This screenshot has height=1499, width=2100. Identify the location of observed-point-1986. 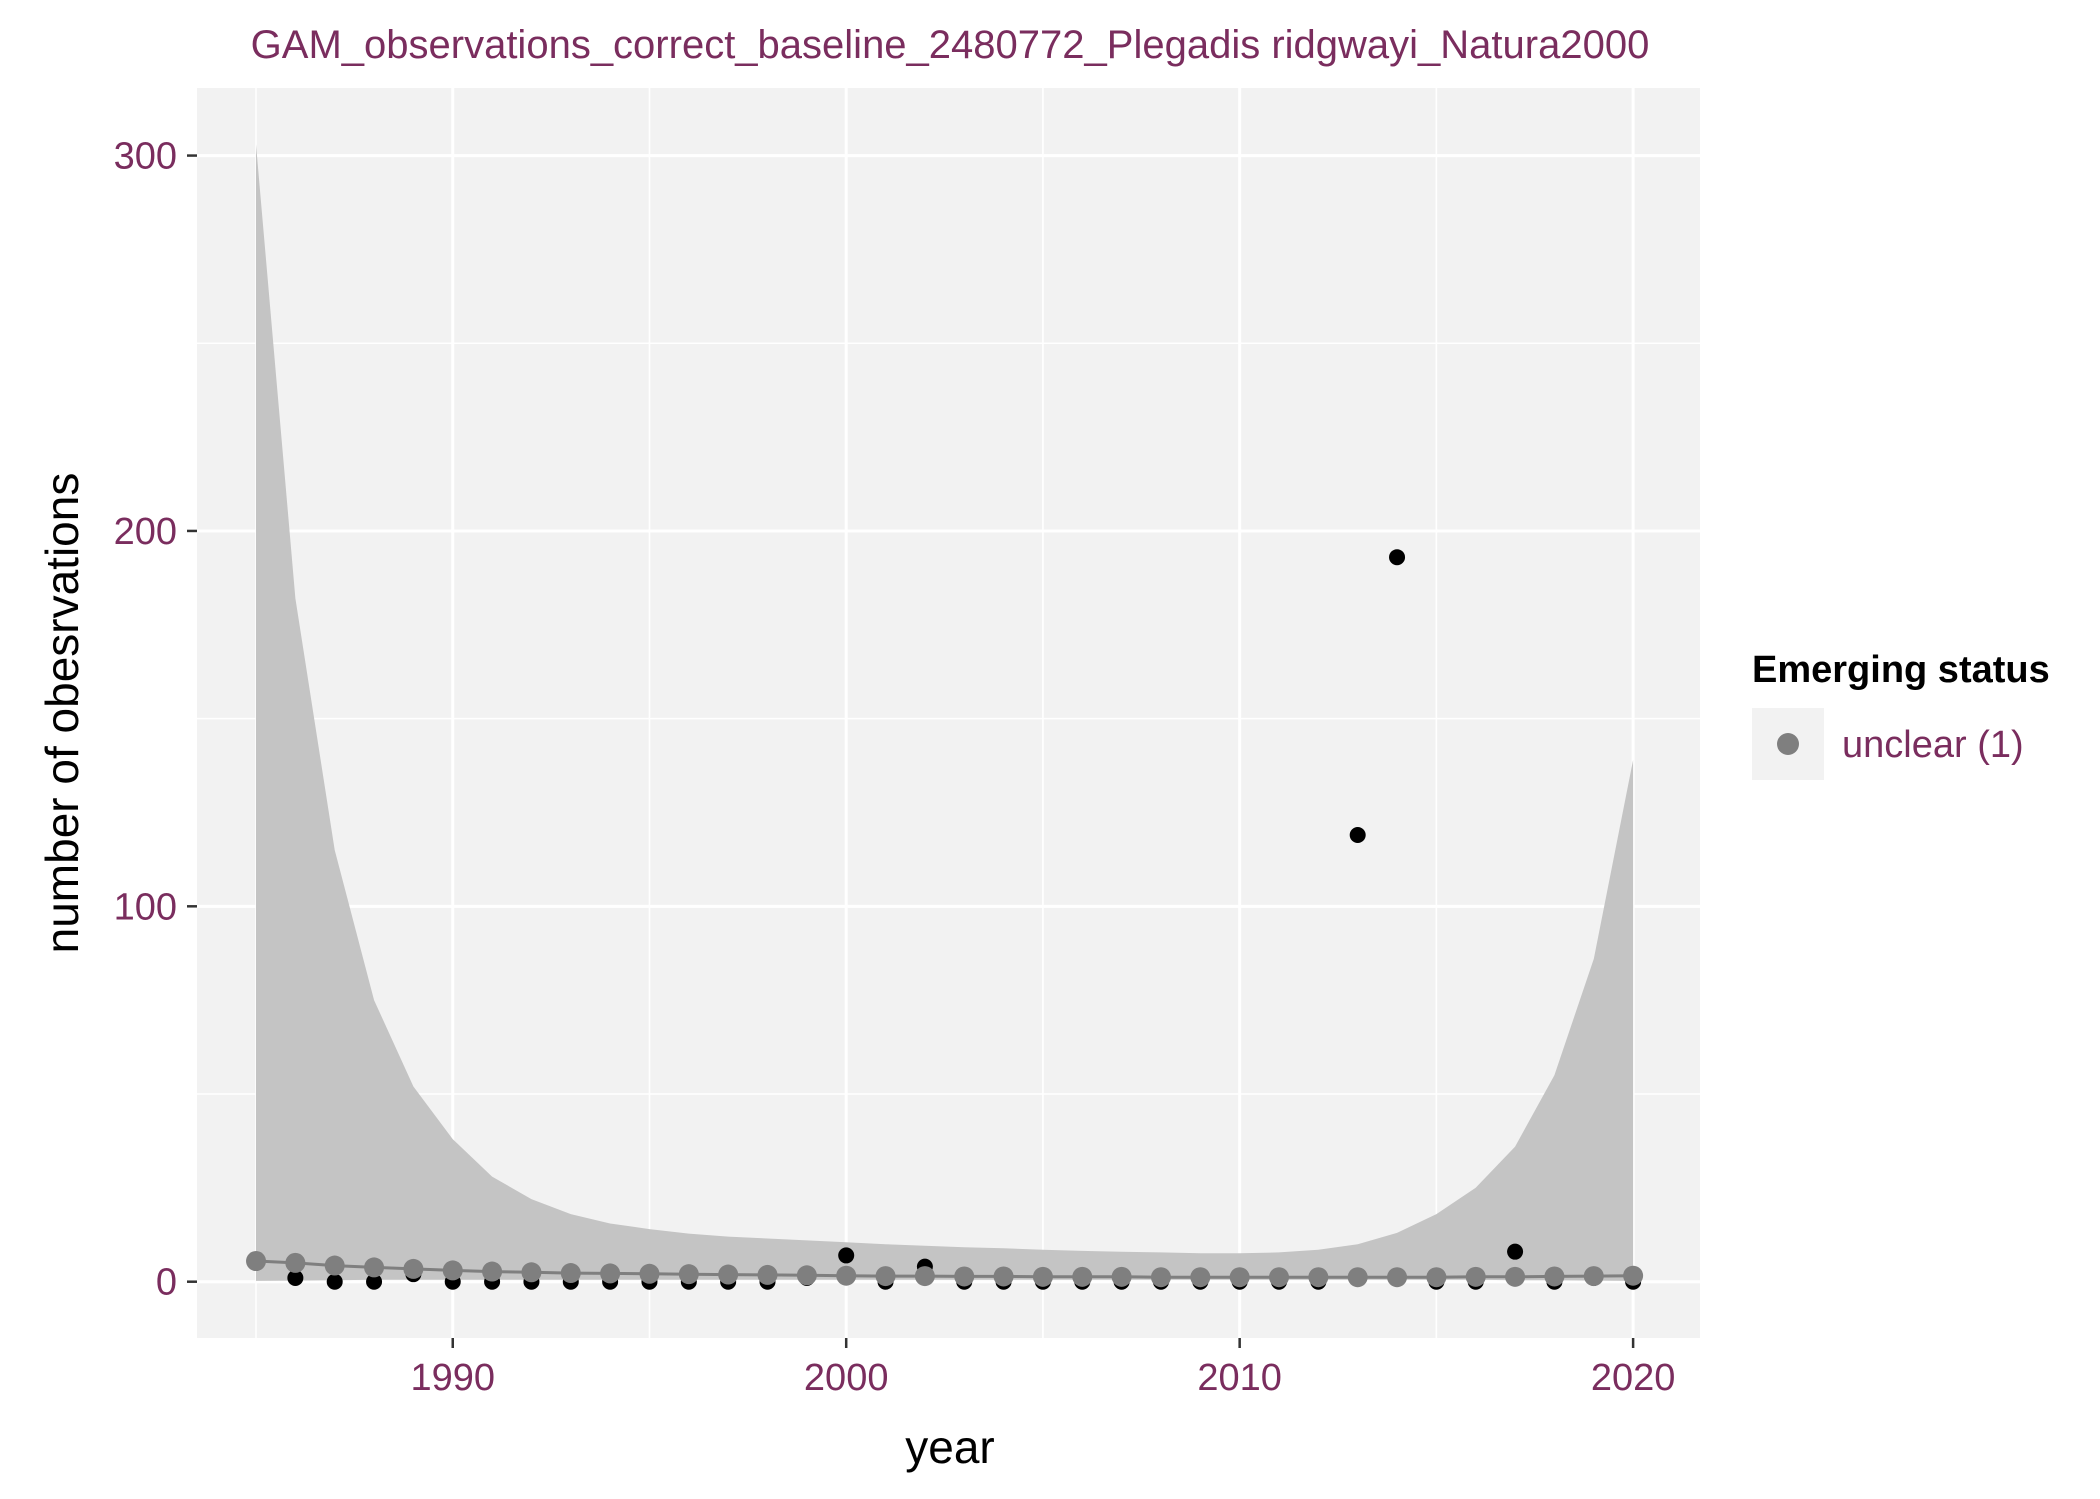
(295, 1277).